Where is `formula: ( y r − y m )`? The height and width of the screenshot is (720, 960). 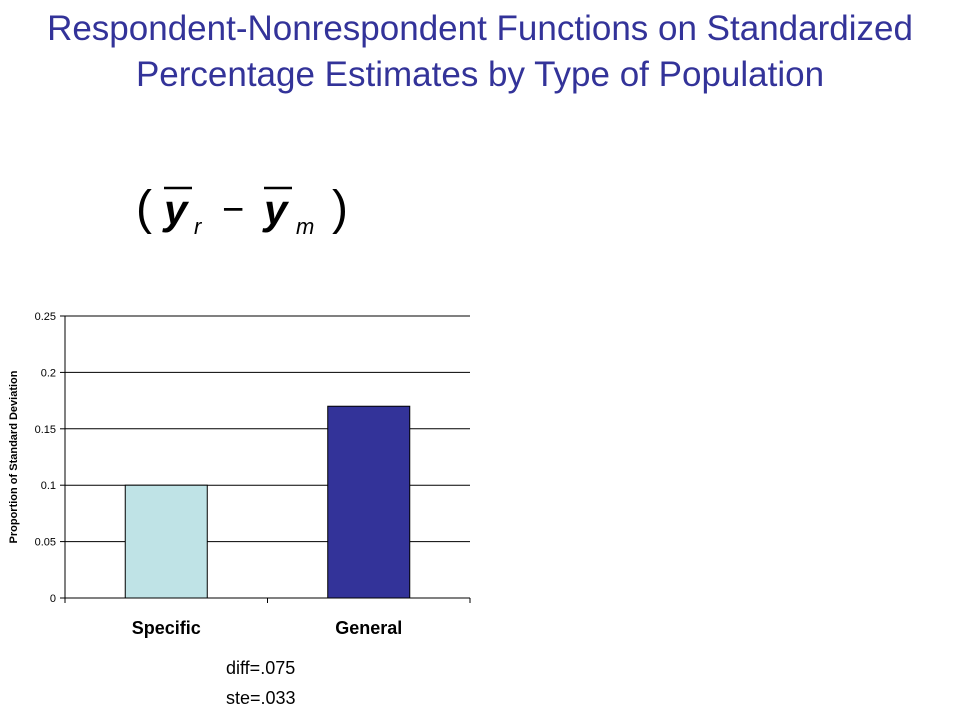 formula: ( y r − y m ) is located at coordinates (242, 210).